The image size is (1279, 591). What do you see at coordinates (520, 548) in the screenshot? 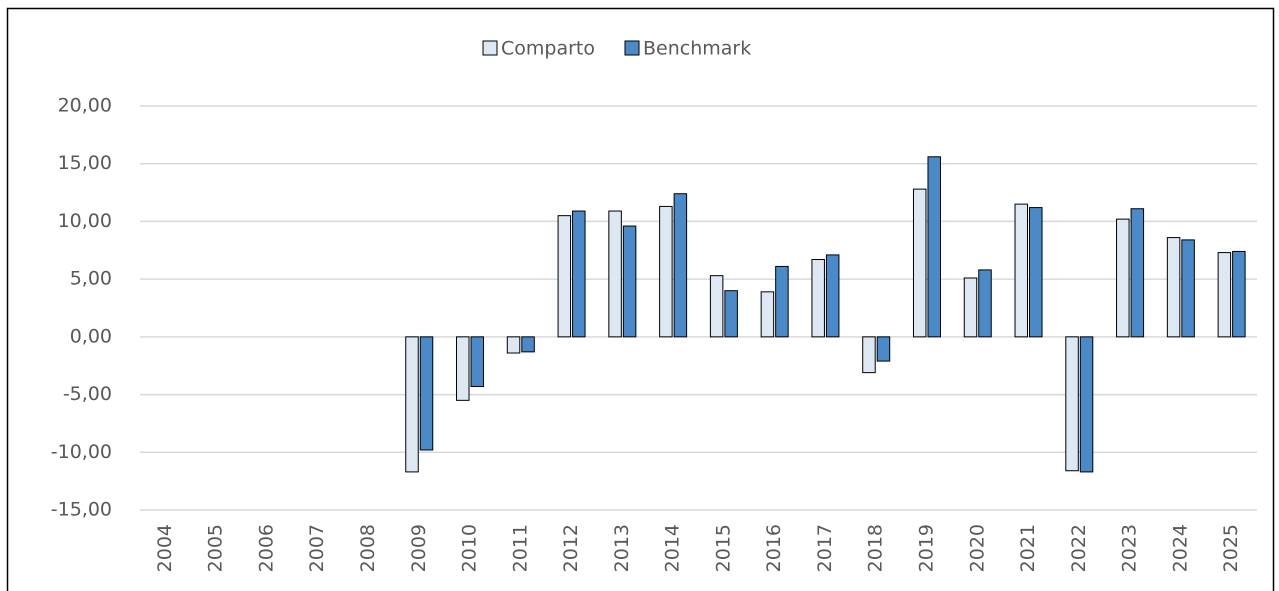
I see `x-tick-label: 2011` at bounding box center [520, 548].